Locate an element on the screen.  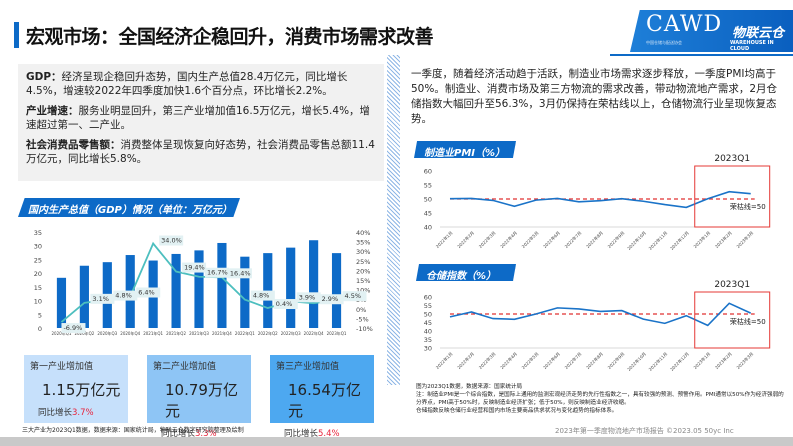
growth-data-label: 34.0% is located at coordinates (171, 241).